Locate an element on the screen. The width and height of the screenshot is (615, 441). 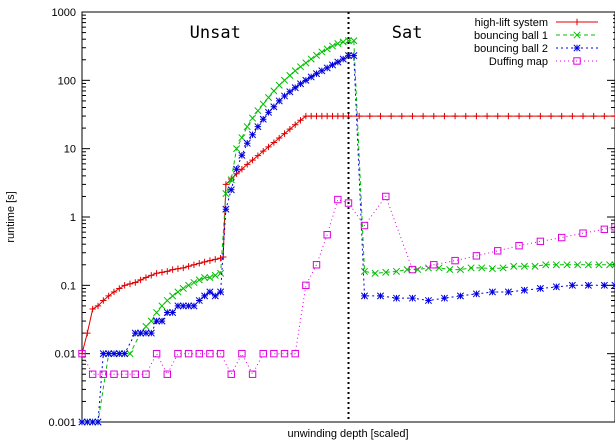
y-tick-label: 1 is located at coordinates (73, 218).